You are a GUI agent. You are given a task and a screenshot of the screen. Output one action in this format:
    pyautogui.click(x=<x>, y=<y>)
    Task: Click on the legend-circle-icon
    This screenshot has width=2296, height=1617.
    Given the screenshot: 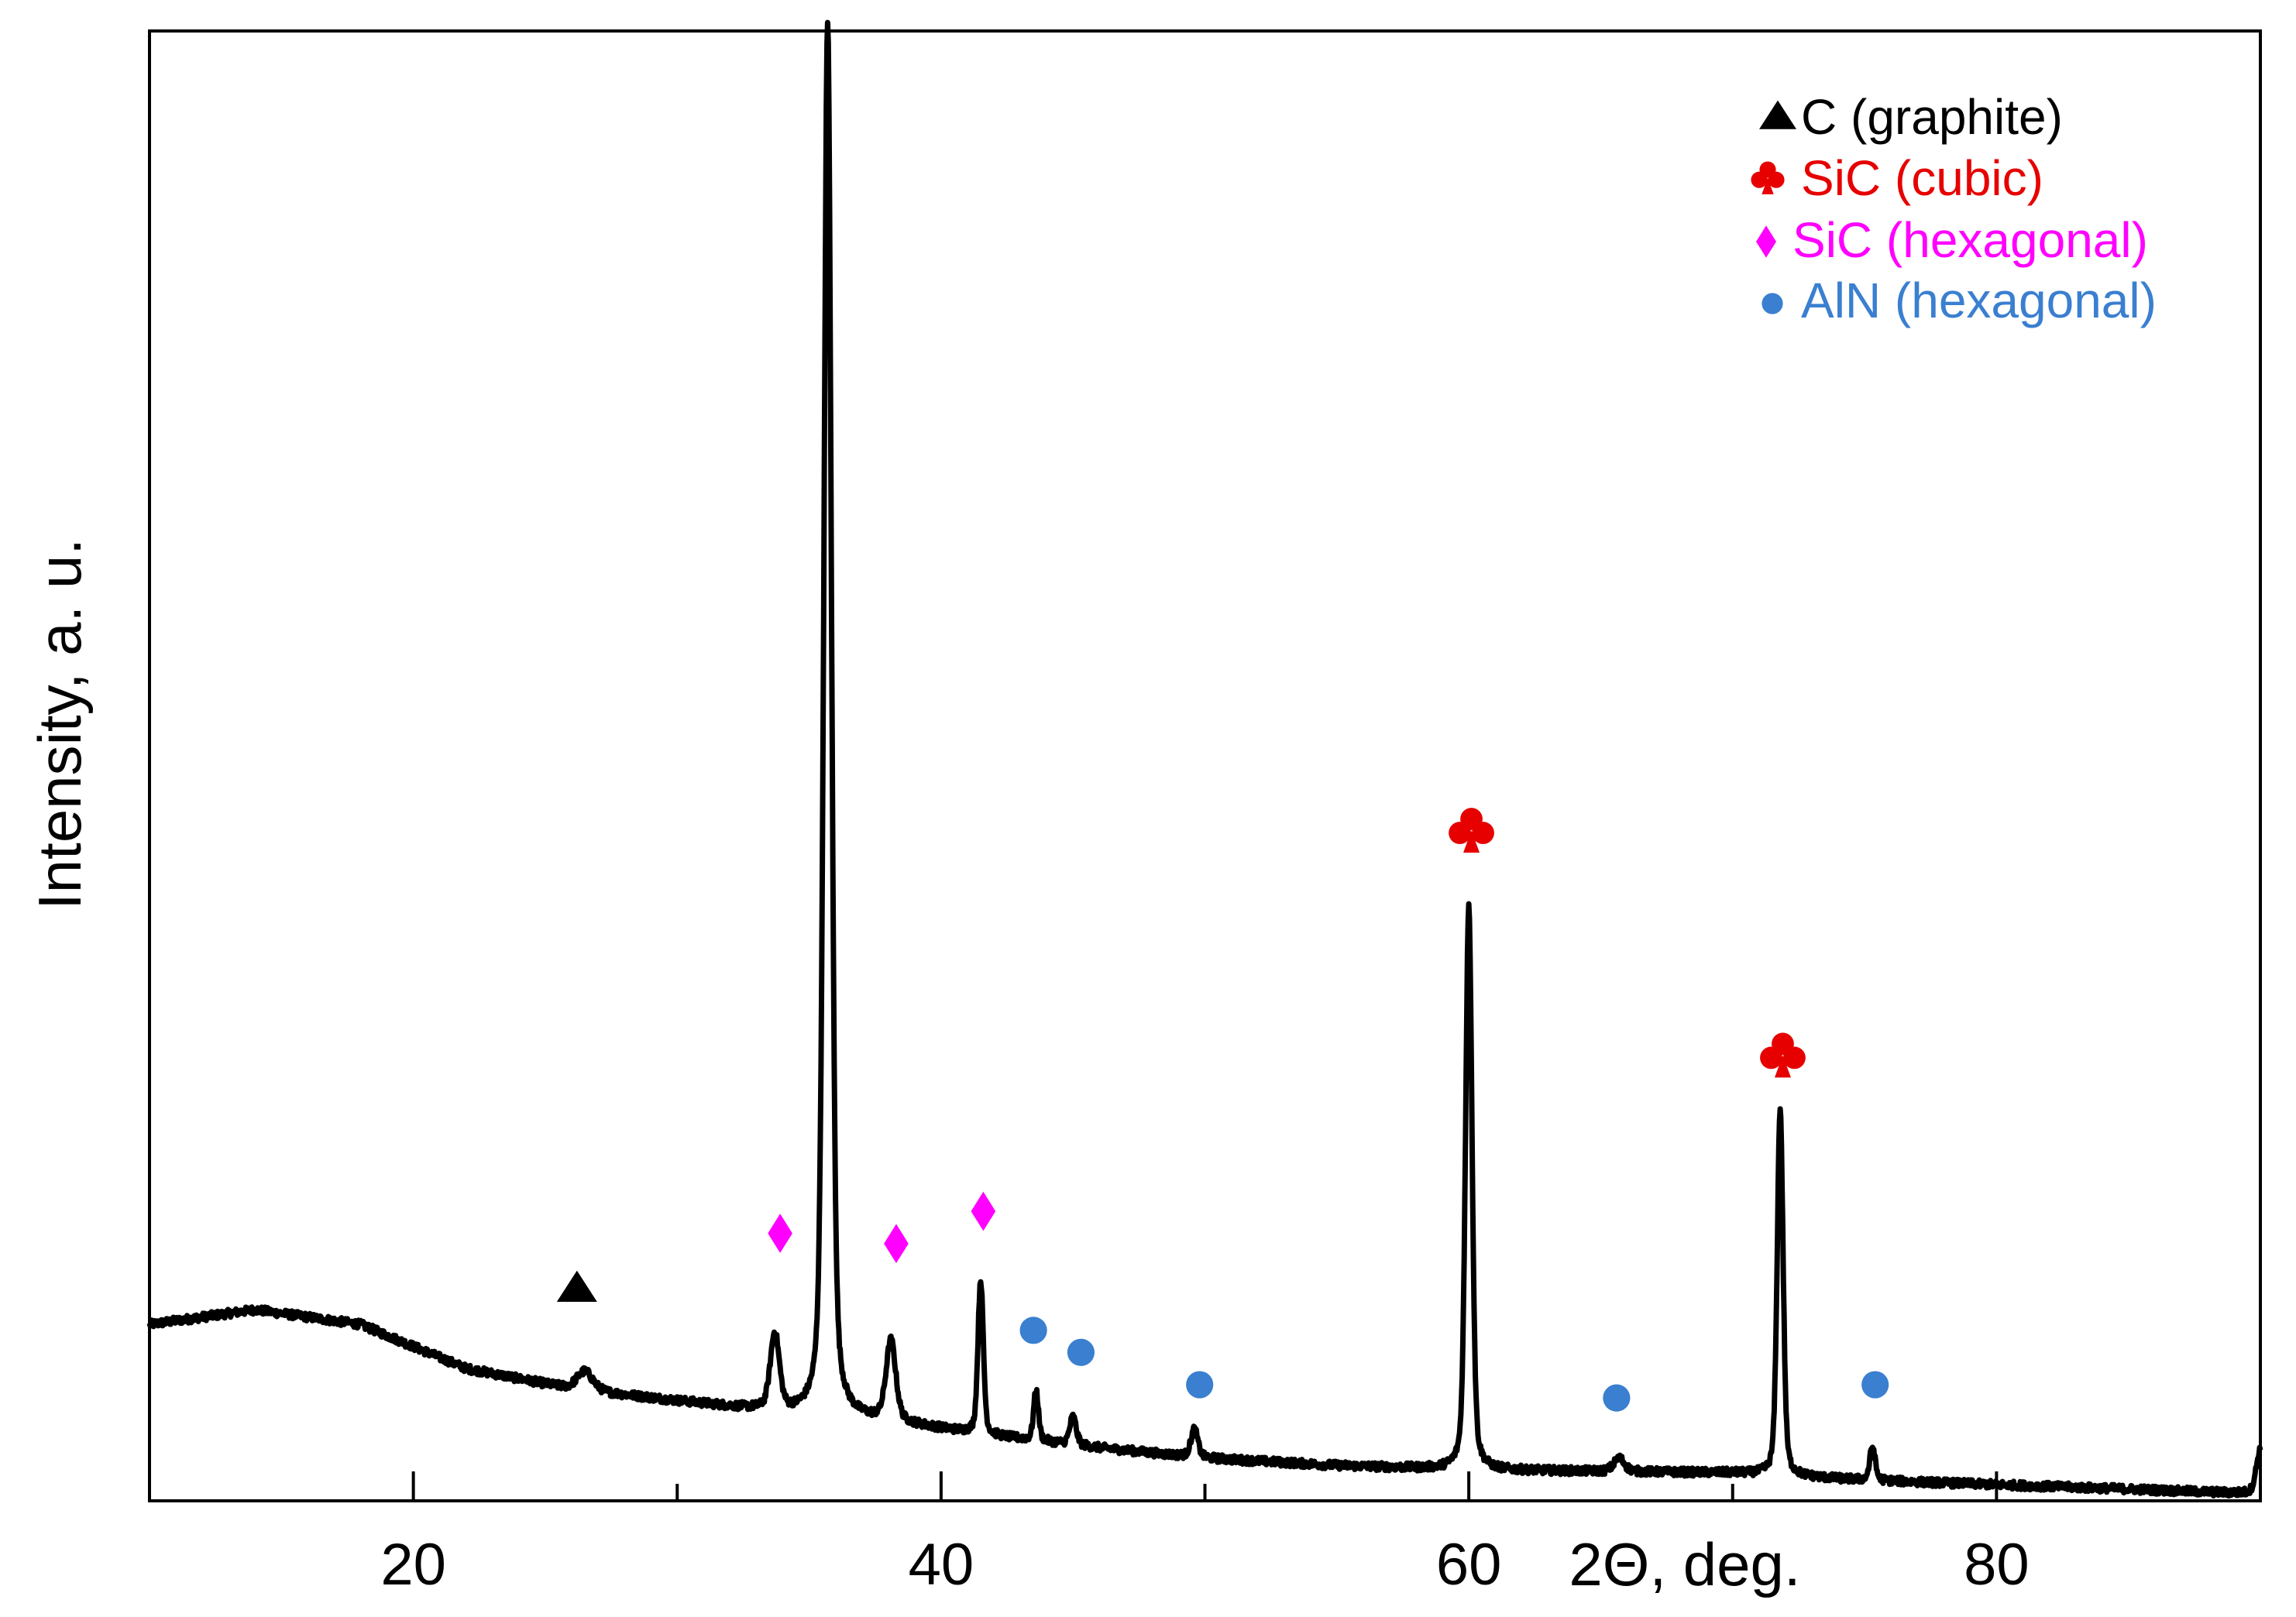 What is the action you would take?
    pyautogui.click(x=1772, y=304)
    